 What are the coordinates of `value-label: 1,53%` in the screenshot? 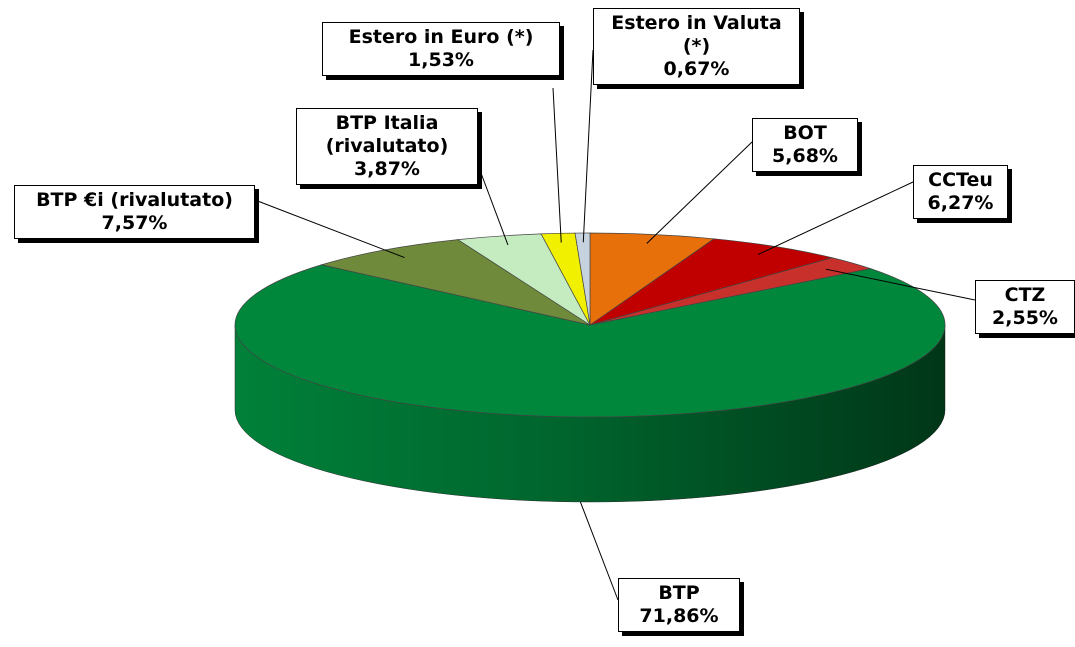 It's located at (441, 60).